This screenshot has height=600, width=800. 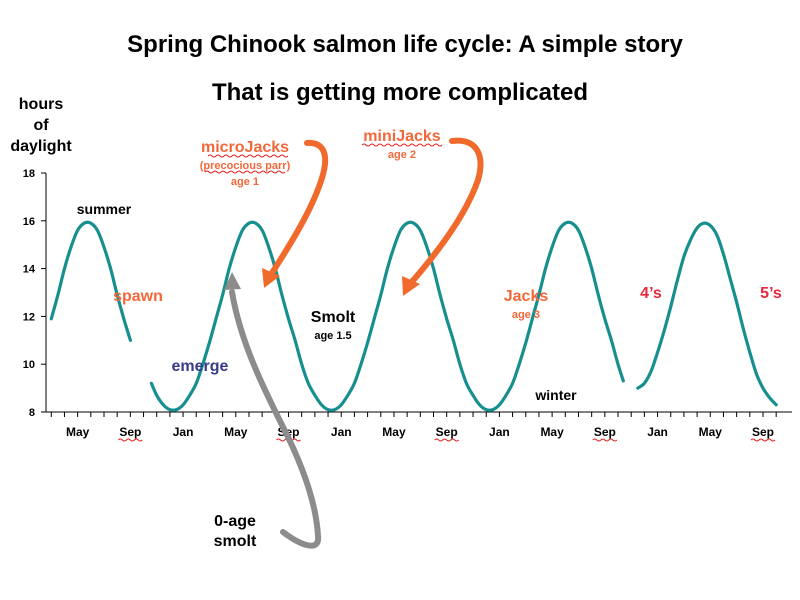 I want to click on y-axis-label-line-3: daylight, so click(x=41, y=146).